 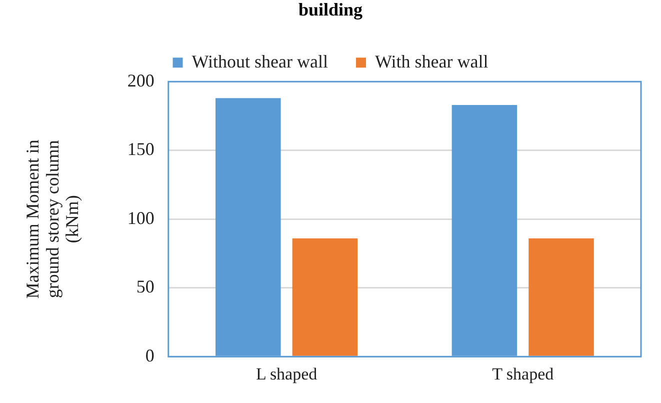 What do you see at coordinates (140, 149) in the screenshot?
I see `y-tick-label: 150` at bounding box center [140, 149].